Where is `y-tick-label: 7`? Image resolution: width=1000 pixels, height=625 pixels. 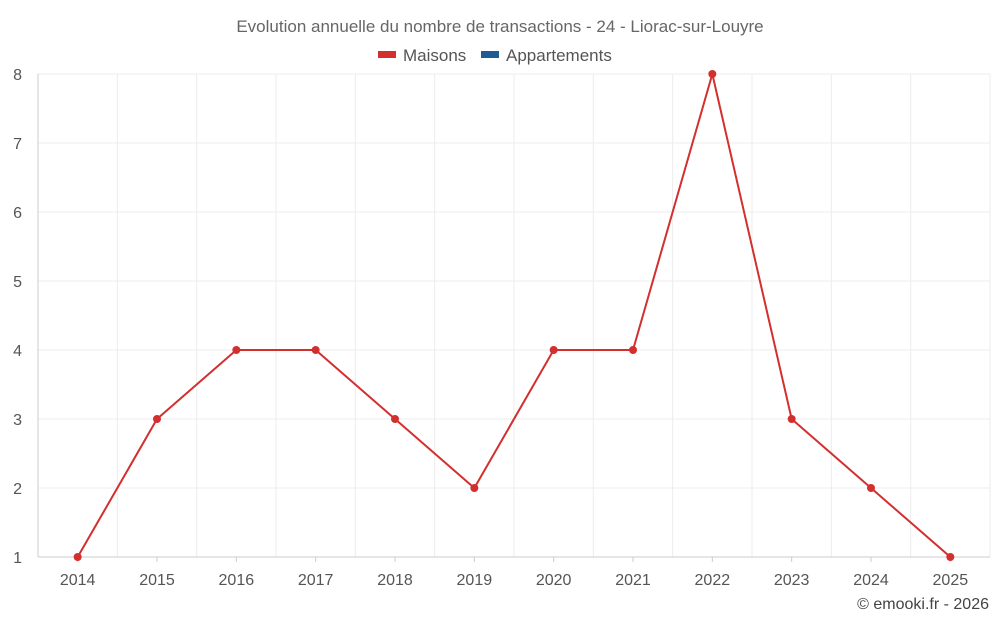 y-tick-label: 7 is located at coordinates (17, 144).